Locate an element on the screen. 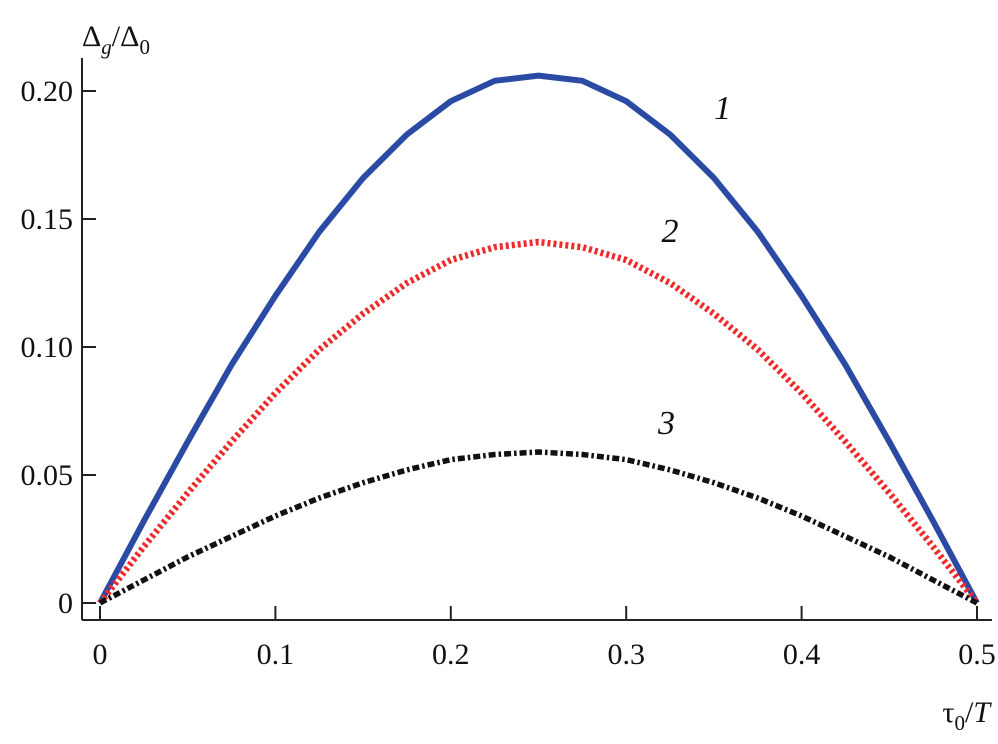 The image size is (998, 744). x-tick-label: 0.1 is located at coordinates (276, 654).